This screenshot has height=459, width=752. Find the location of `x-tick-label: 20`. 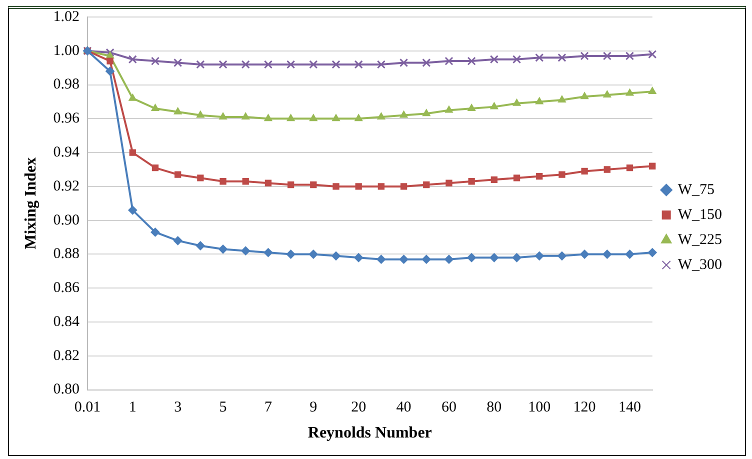

x-tick-label: 20 is located at coordinates (358, 408).